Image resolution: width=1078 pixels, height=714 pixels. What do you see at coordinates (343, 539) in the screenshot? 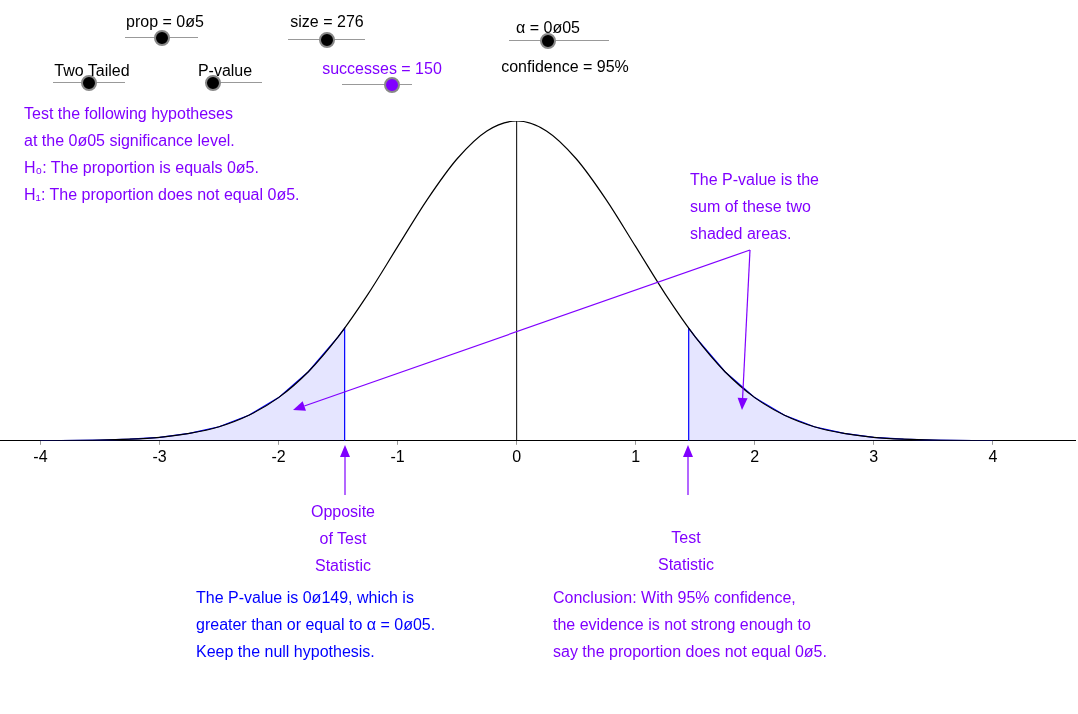
I see `text: Opposite of Test Statistic` at bounding box center [343, 539].